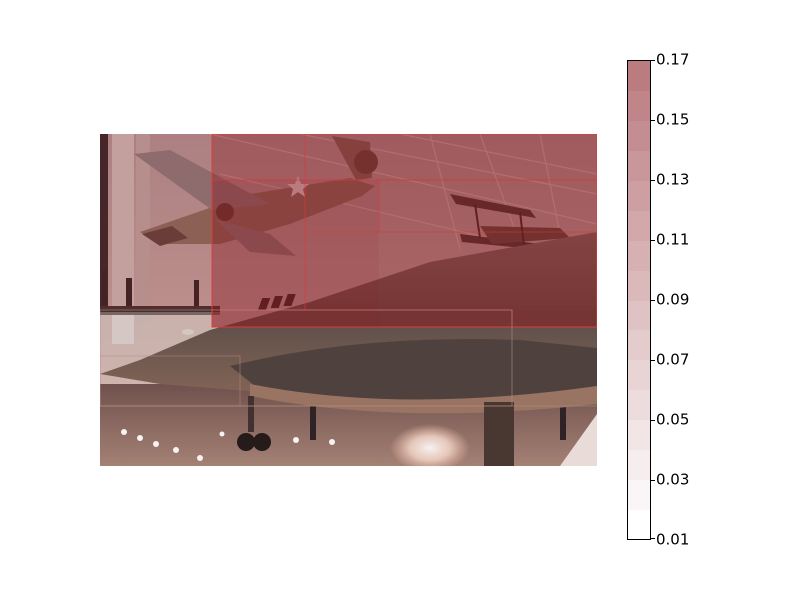  What do you see at coordinates (673, 179) in the screenshot?
I see `colorbar-tick-label: 0.13` at bounding box center [673, 179].